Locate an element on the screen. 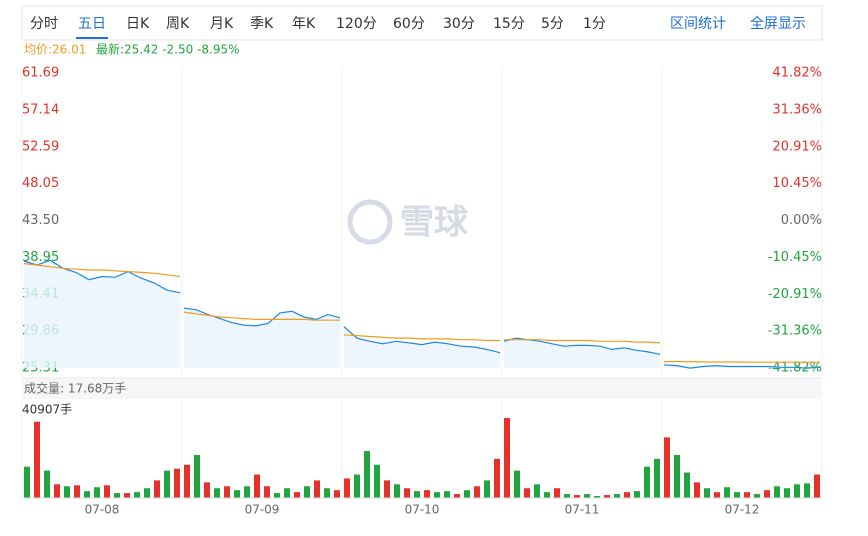  tab-bar is located at coordinates (422, 23).